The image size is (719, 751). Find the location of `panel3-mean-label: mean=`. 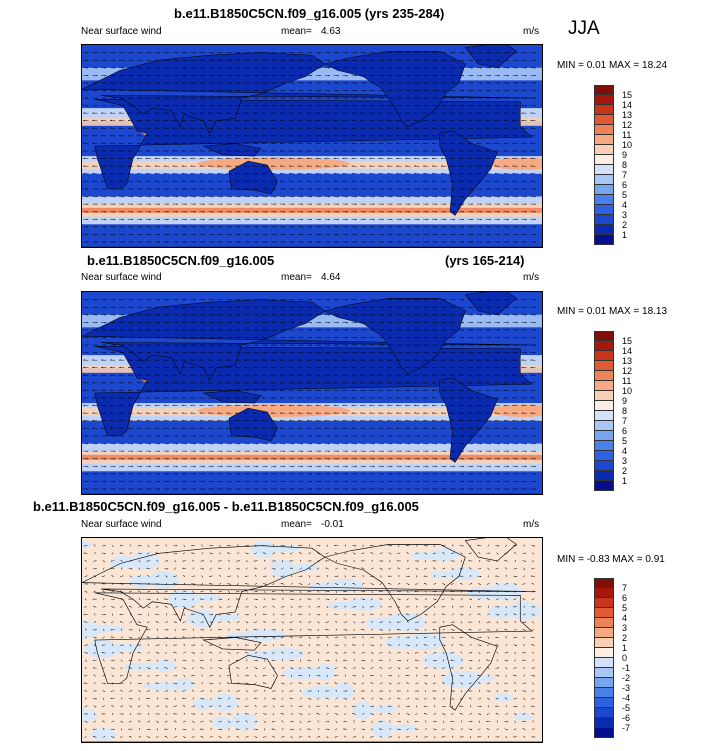

panel3-mean-label: mean= is located at coordinates (296, 524).